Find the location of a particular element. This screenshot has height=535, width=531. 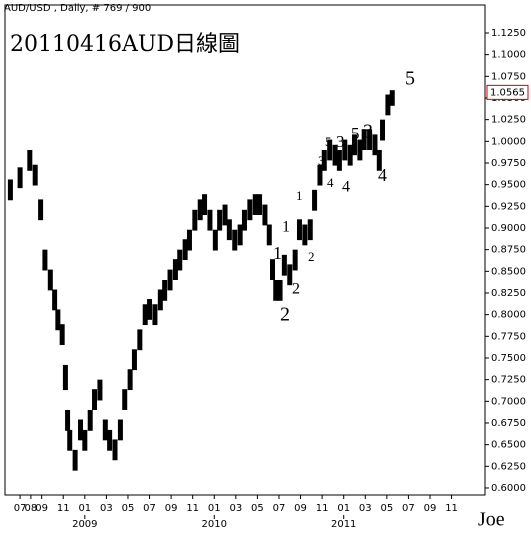

year-label: 2009 is located at coordinates (84, 524).